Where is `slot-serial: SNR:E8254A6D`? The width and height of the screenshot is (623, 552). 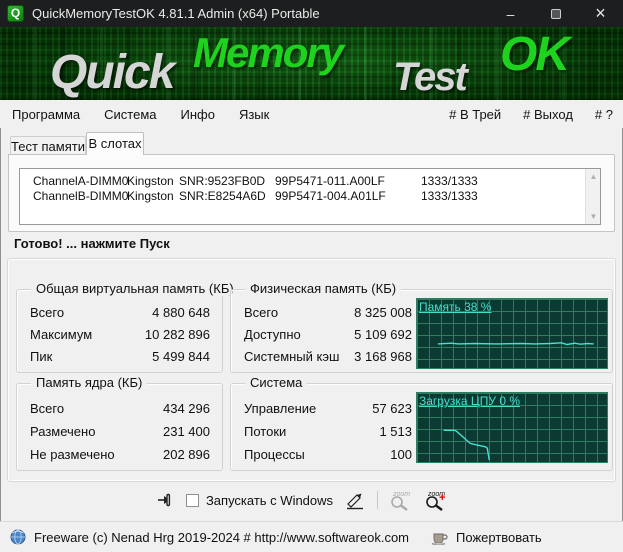
slot-serial: SNR:E8254A6D is located at coordinates (222, 196).